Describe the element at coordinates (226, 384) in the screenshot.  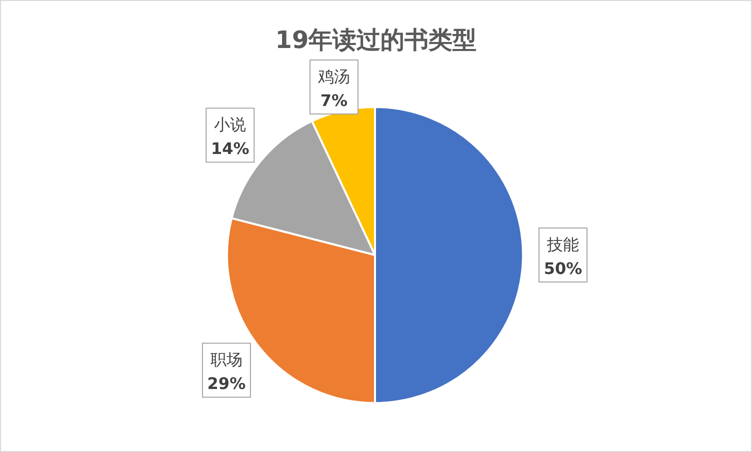
I see `data-label: 29%` at that location.